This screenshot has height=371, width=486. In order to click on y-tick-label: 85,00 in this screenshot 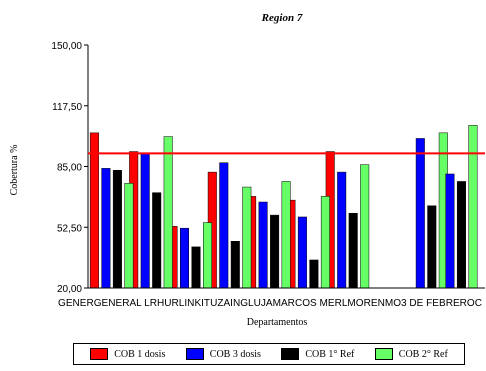, I will do `click(69, 168)`.